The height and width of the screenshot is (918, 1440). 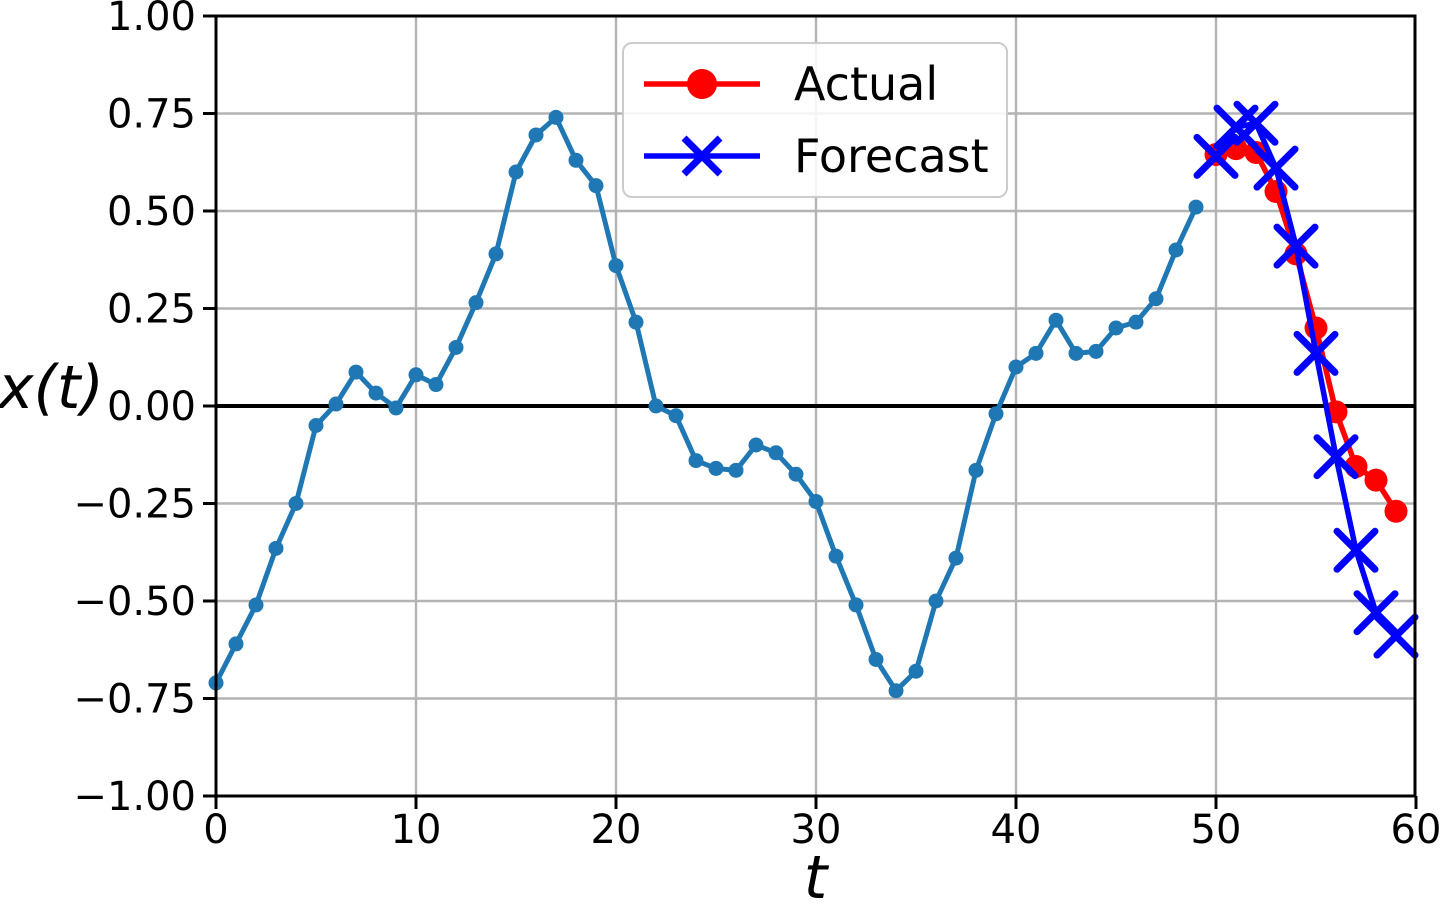 I want to click on y-tick-label--0.25: −0.25, so click(x=134, y=505).